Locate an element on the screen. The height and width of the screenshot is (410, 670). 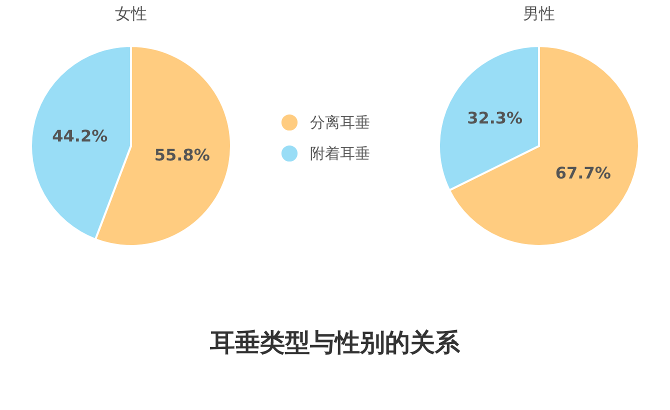
data-label: 32.3% is located at coordinates (495, 118).